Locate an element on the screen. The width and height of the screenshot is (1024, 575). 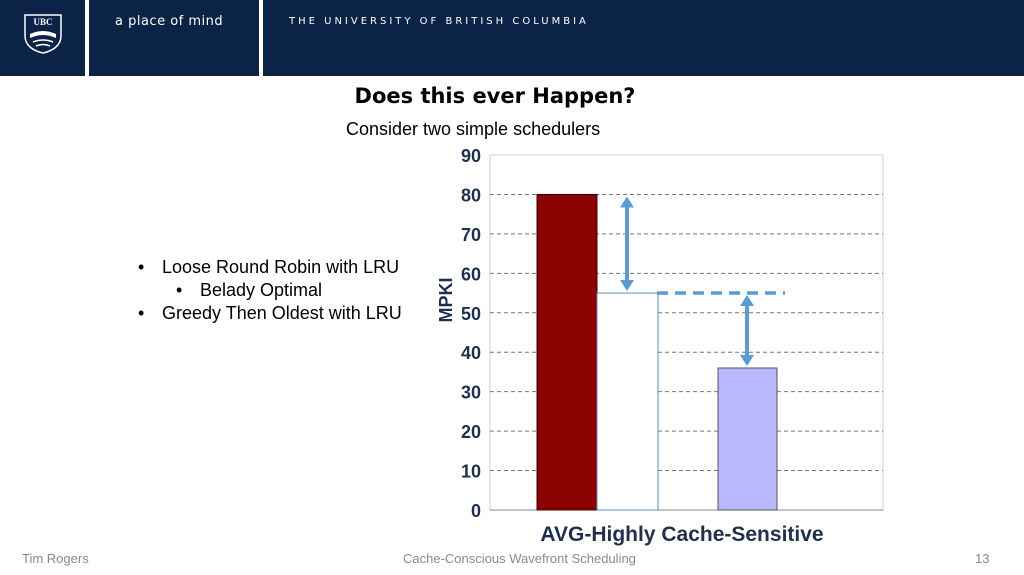
ubc-crest-icon: UBC is located at coordinates (43, 34).